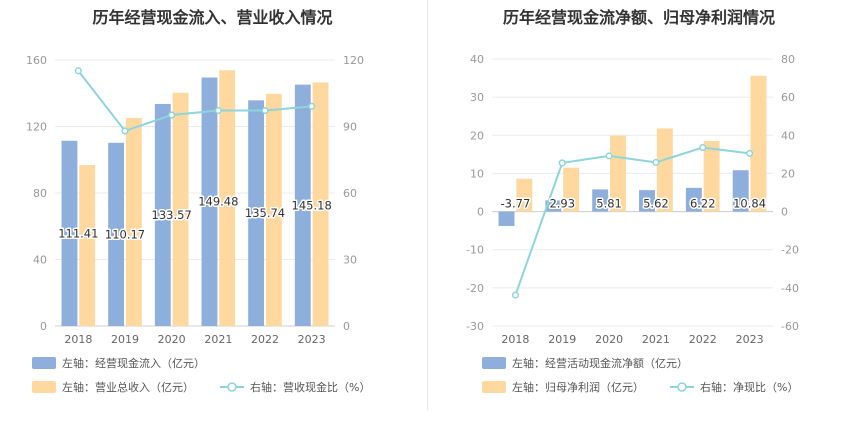 The image size is (850, 436). Describe the element at coordinates (784, 212) in the screenshot. I see `right-y-right-tick: 0` at that location.